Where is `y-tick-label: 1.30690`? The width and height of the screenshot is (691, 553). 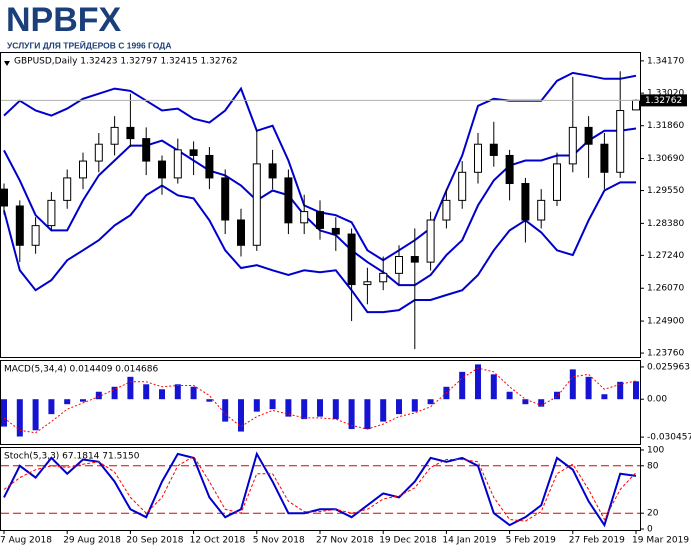 y-tick-label: 1.30690 is located at coordinates (665, 159).